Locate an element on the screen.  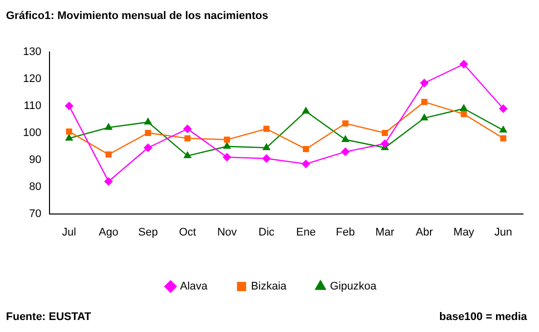
y-tick-label: 70 is located at coordinates (35, 214).